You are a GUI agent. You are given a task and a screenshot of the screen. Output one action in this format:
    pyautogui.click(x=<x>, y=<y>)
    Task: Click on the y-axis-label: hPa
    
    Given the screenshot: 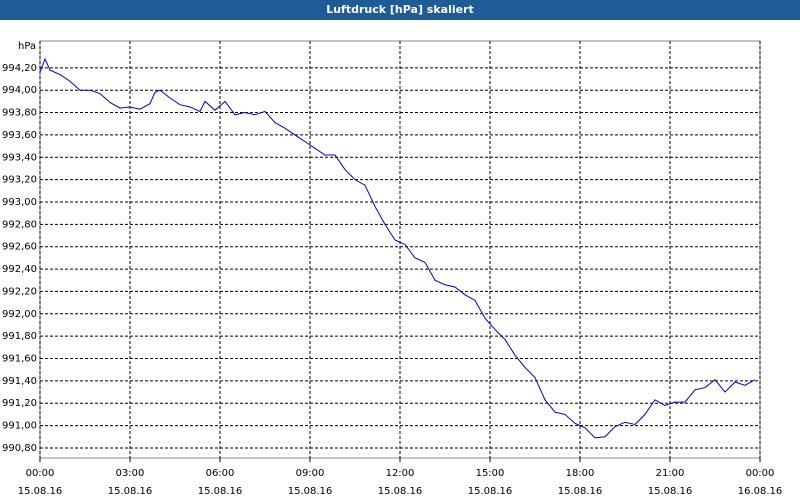 What is the action you would take?
    pyautogui.click(x=27, y=46)
    